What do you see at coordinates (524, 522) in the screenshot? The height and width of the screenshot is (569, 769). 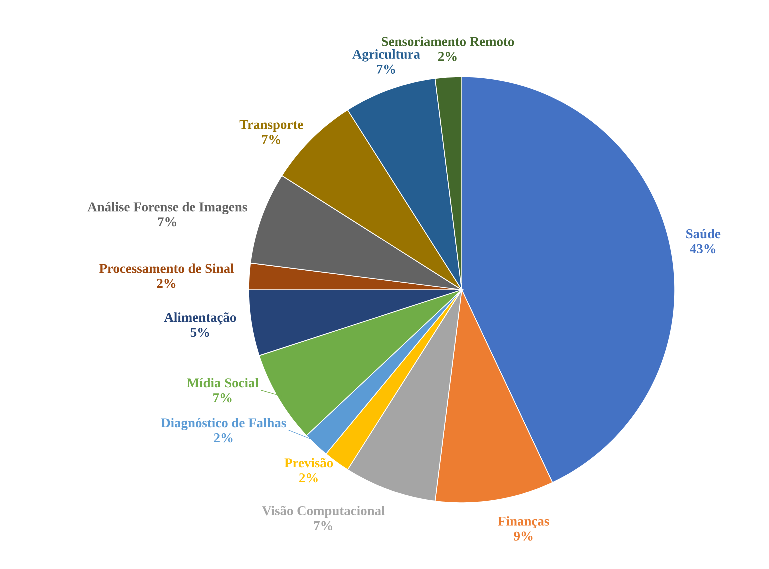 I see `slice-label: Finanças` at bounding box center [524, 522].